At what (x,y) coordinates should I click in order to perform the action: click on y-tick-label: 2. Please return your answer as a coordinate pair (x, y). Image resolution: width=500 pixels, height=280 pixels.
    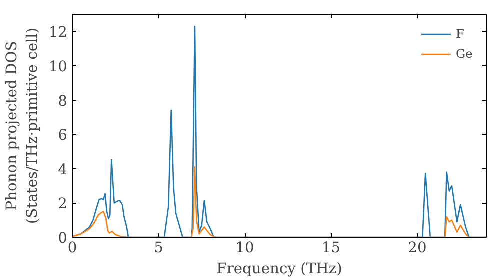
    Looking at the image, I should click on (63, 204).